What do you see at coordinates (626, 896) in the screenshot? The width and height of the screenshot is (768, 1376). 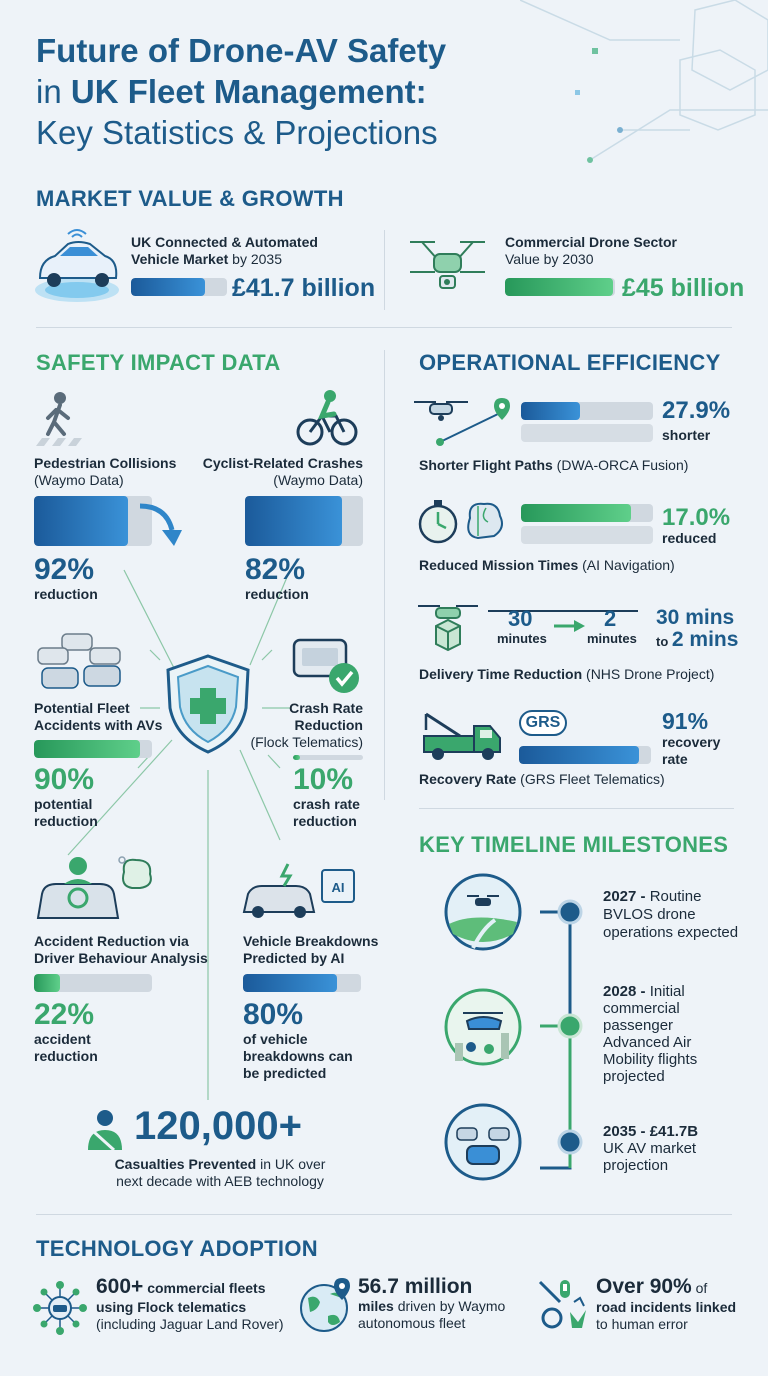 I see `timeline-item-2027-year: 2027 -` at bounding box center [626, 896].